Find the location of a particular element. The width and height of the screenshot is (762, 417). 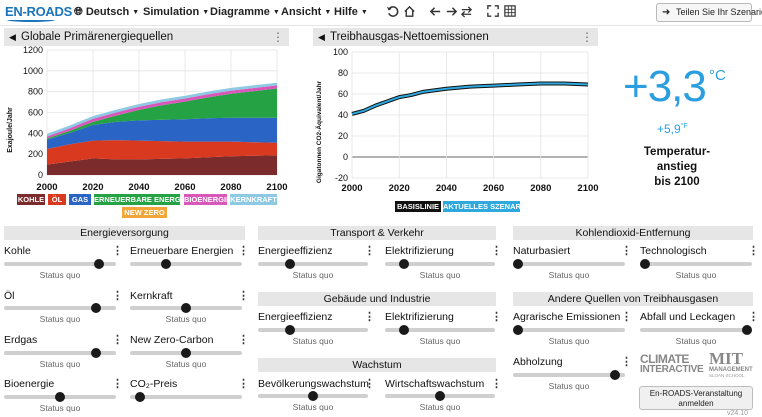

slider-label-building-eff: Energieeffizienz is located at coordinates (295, 317).